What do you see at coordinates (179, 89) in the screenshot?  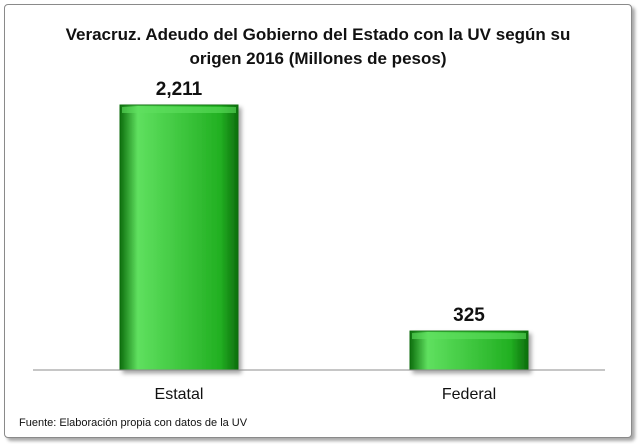 I see `data-label-estatal: 2,211` at bounding box center [179, 89].